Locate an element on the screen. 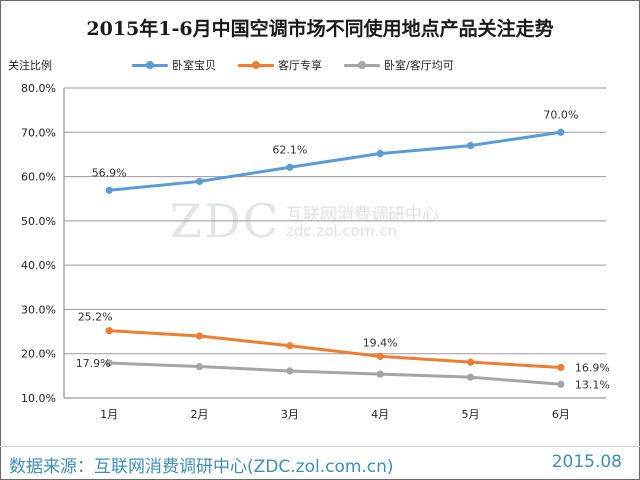  footer: 数据来源：互联网消费调研中心(ZDC.zol.com.cn) 2015.08 is located at coordinates (320, 463).